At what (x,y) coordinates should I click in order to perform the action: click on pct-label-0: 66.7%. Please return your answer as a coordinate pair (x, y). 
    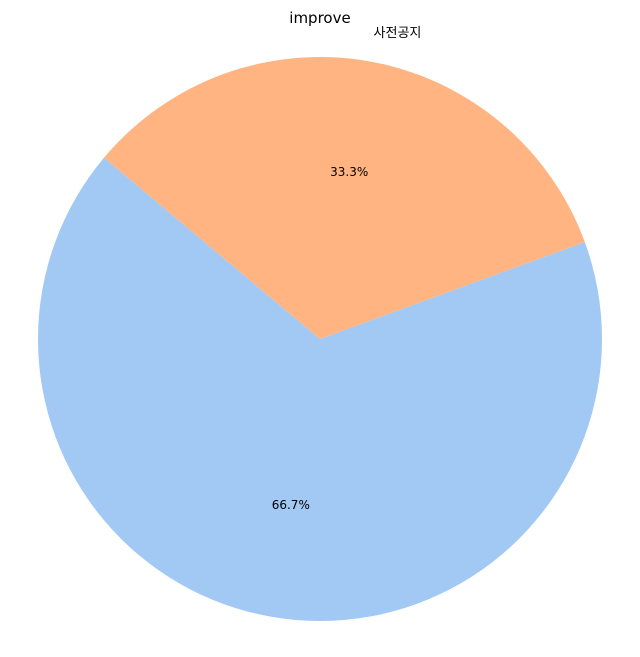
    Looking at the image, I should click on (291, 505).